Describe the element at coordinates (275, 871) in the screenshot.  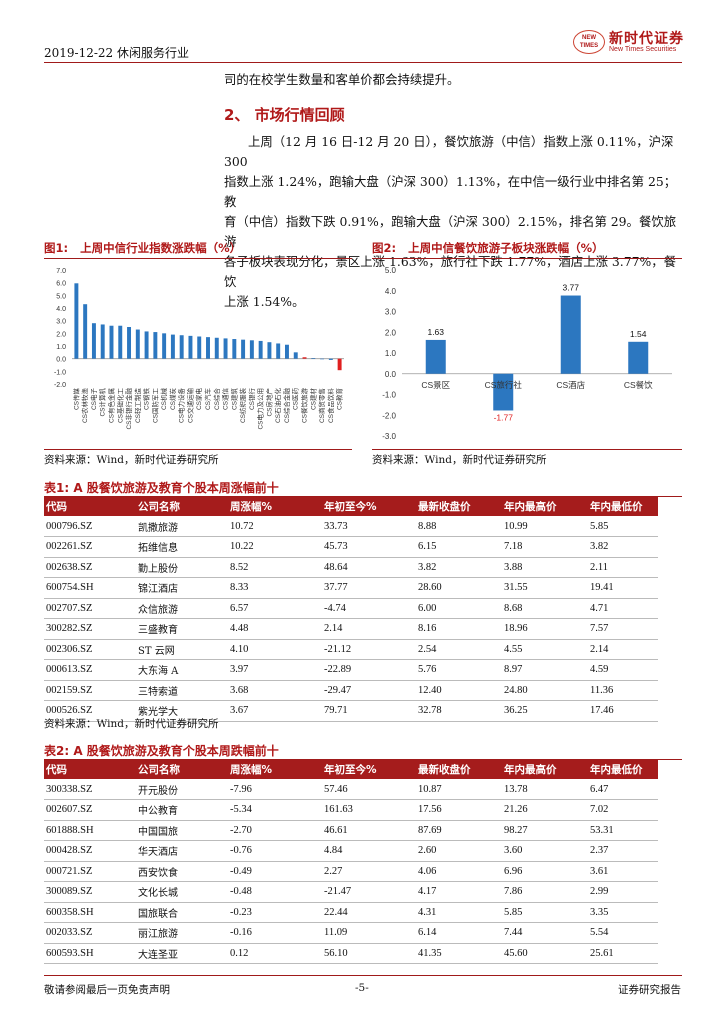
I see `table-cell: -0.49` at that location.